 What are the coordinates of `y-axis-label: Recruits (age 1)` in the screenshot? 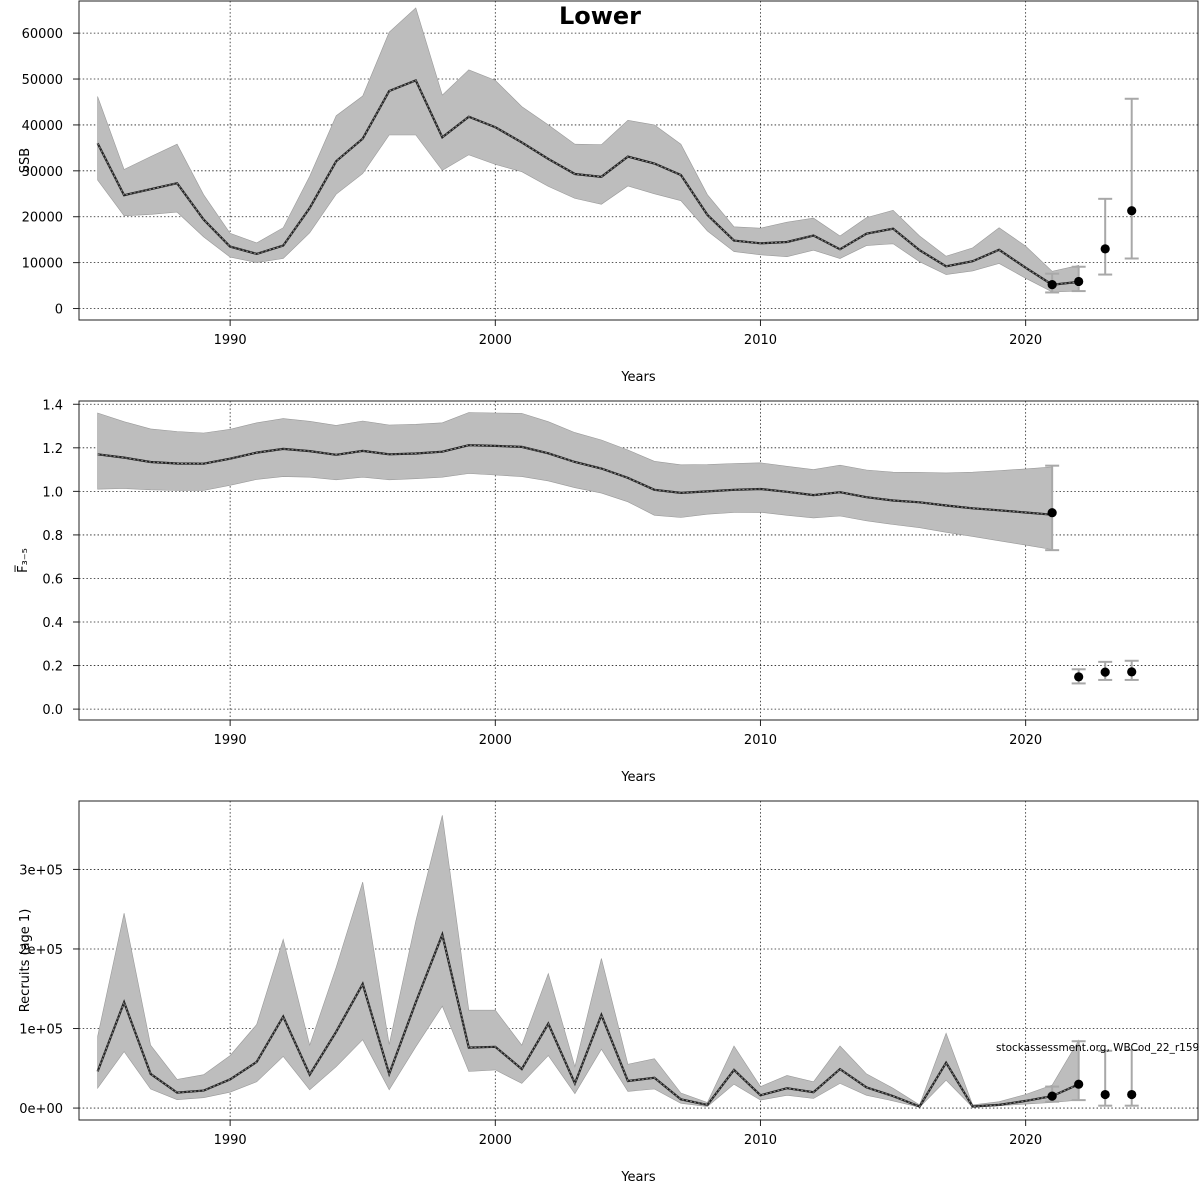 It's located at (25, 961).